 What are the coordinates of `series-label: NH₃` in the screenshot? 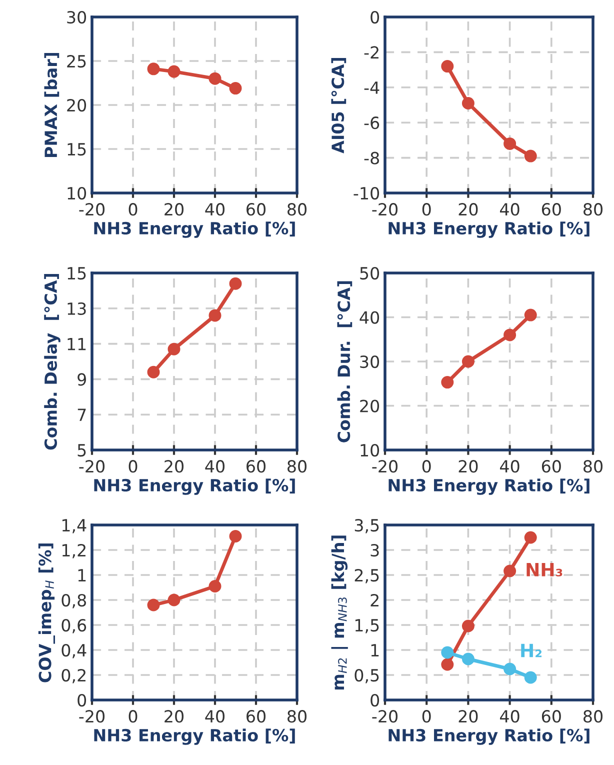 It's located at (544, 569).